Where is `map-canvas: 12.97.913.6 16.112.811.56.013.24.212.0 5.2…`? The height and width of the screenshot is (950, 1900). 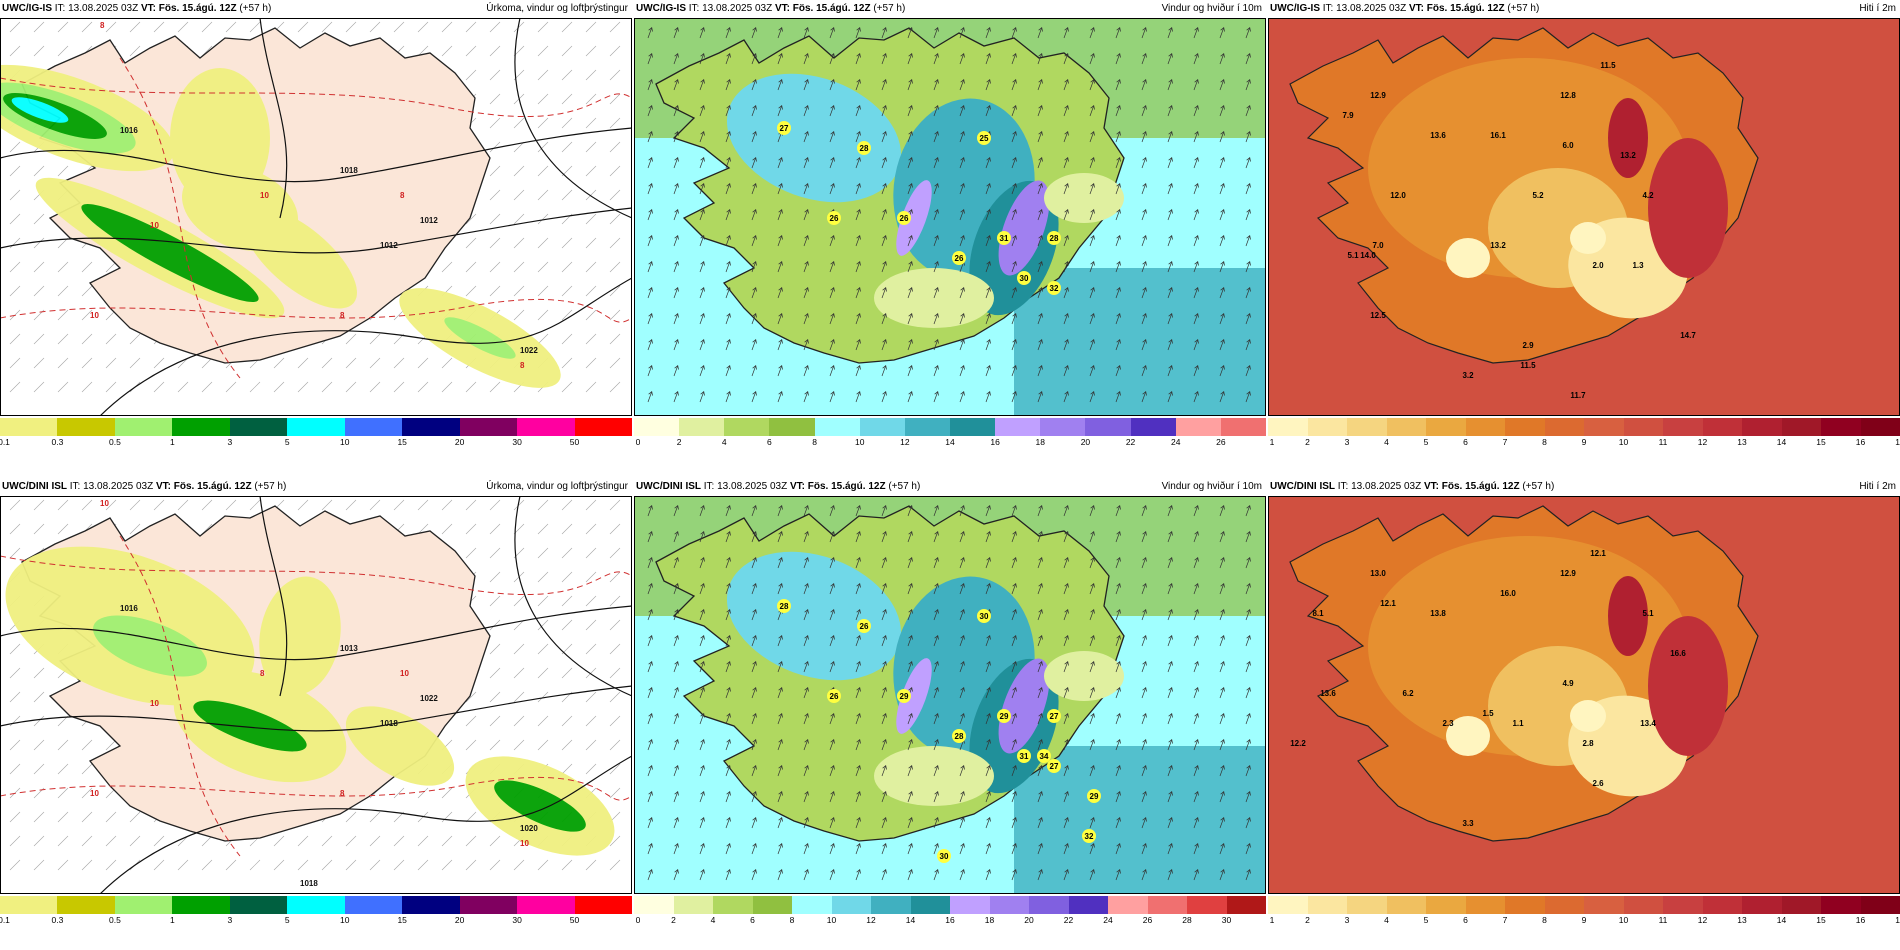
map-canvas: 12.97.913.6 16.112.811.56.013.24.212.0 5.2… is located at coordinates (1584, 217).